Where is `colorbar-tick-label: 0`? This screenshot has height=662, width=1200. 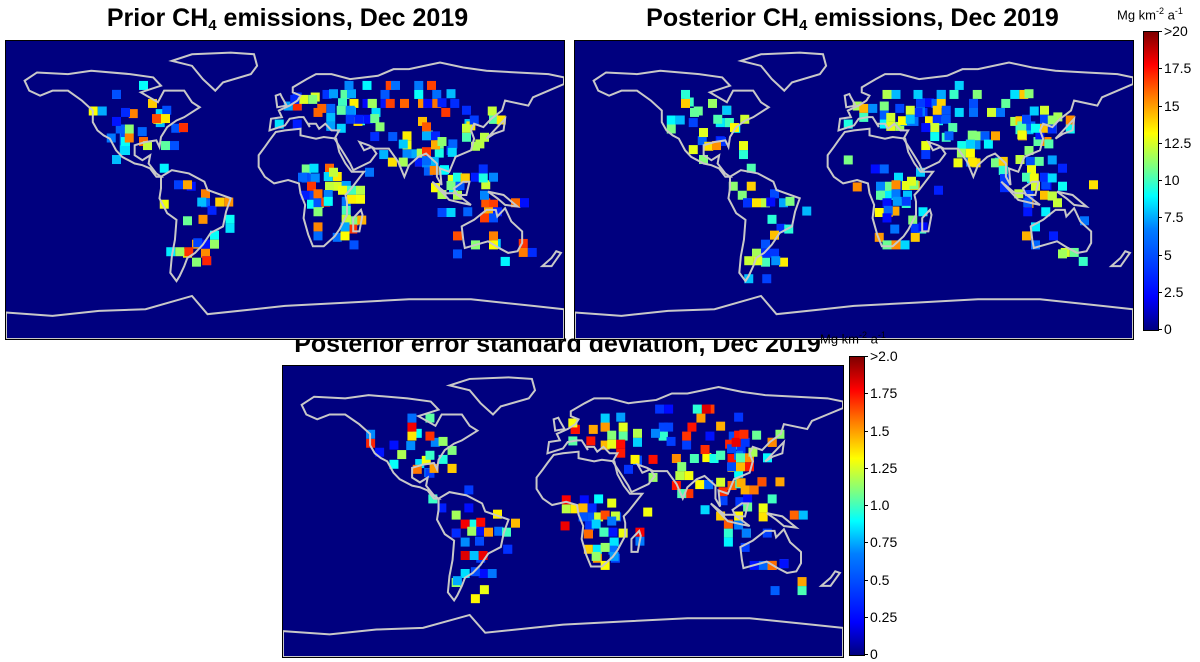 colorbar-tick-label: 0 is located at coordinates (1168, 329).